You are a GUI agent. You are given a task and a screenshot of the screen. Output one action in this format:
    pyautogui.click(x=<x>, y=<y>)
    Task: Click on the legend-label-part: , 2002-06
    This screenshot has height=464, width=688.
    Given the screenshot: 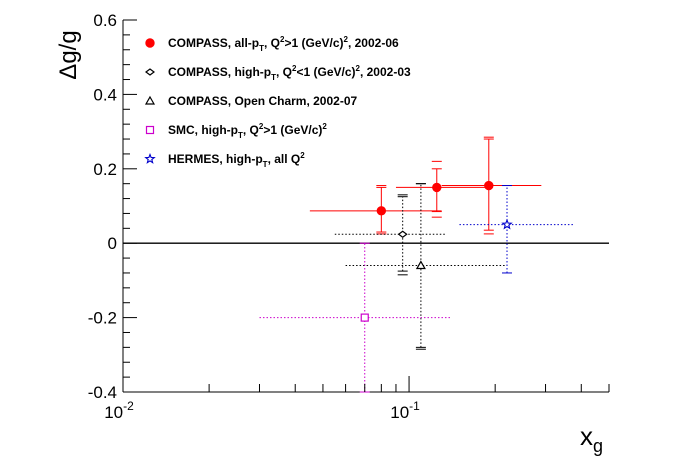 What is the action you would take?
    pyautogui.click(x=373, y=43)
    